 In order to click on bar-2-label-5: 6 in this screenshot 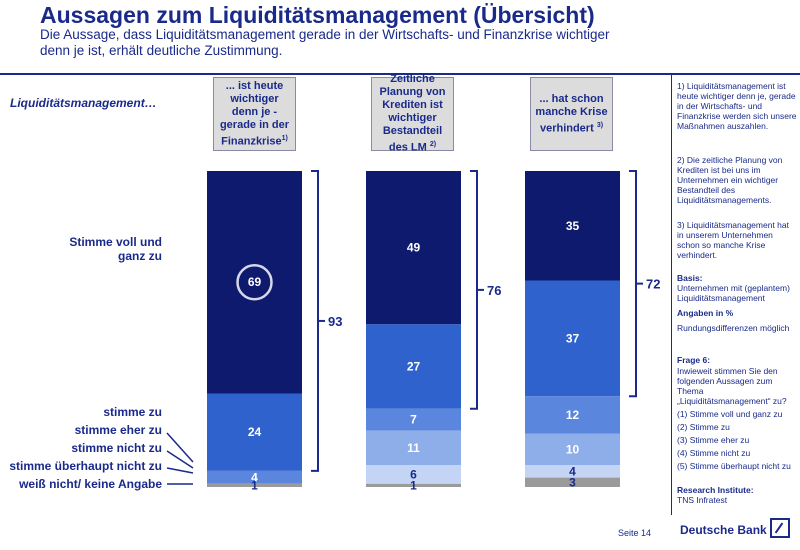, I will do `click(413, 474)`.